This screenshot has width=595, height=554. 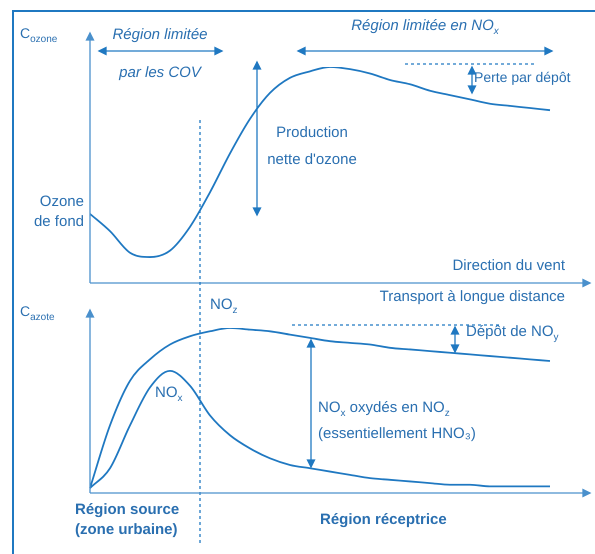 I want to click on annotation: Production nette d'ozone, so click(x=312, y=146).